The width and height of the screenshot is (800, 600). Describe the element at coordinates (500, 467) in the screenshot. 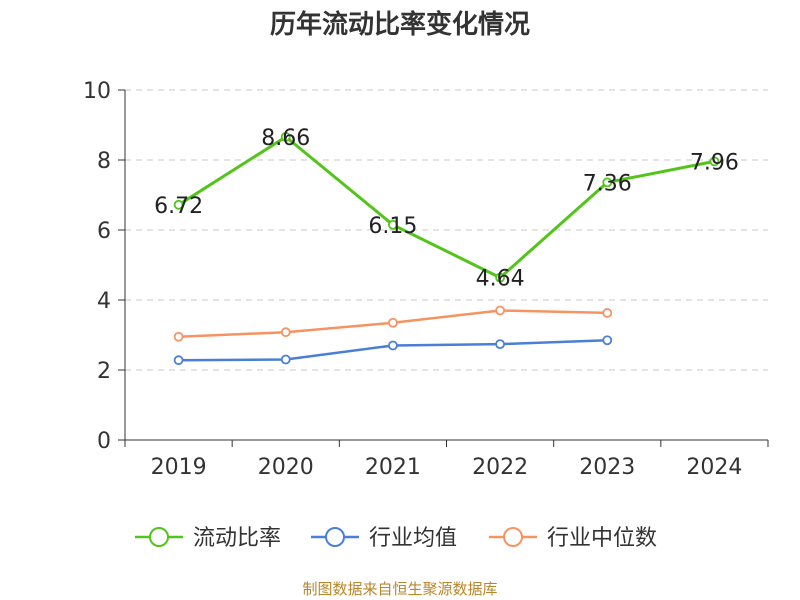

I see `x-tick-label: 2022` at that location.